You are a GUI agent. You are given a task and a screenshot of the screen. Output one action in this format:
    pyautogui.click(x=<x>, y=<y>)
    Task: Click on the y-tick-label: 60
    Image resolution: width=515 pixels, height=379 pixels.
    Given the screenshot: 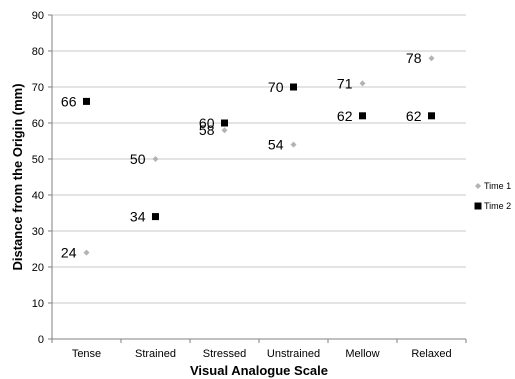 What is the action you would take?
    pyautogui.click(x=38, y=124)
    